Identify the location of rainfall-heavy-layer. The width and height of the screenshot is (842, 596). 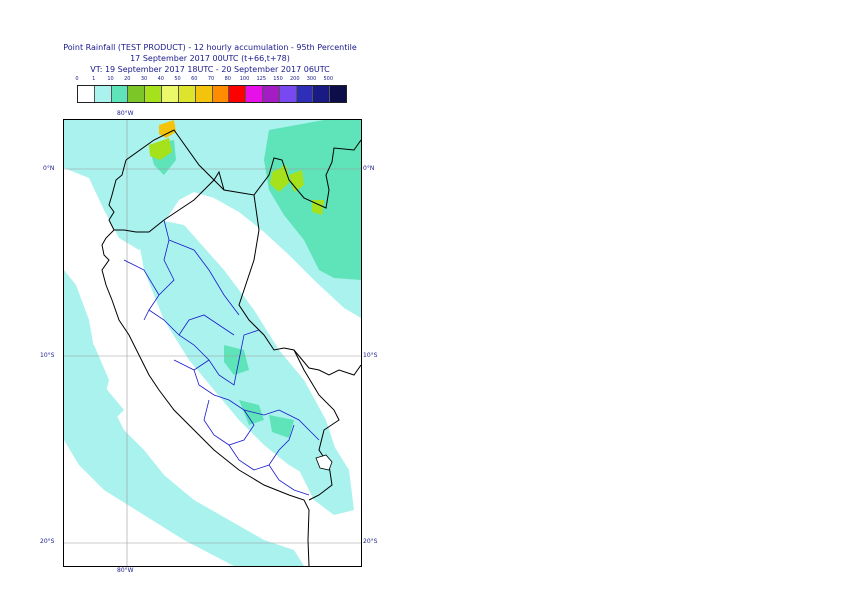
(236, 176).